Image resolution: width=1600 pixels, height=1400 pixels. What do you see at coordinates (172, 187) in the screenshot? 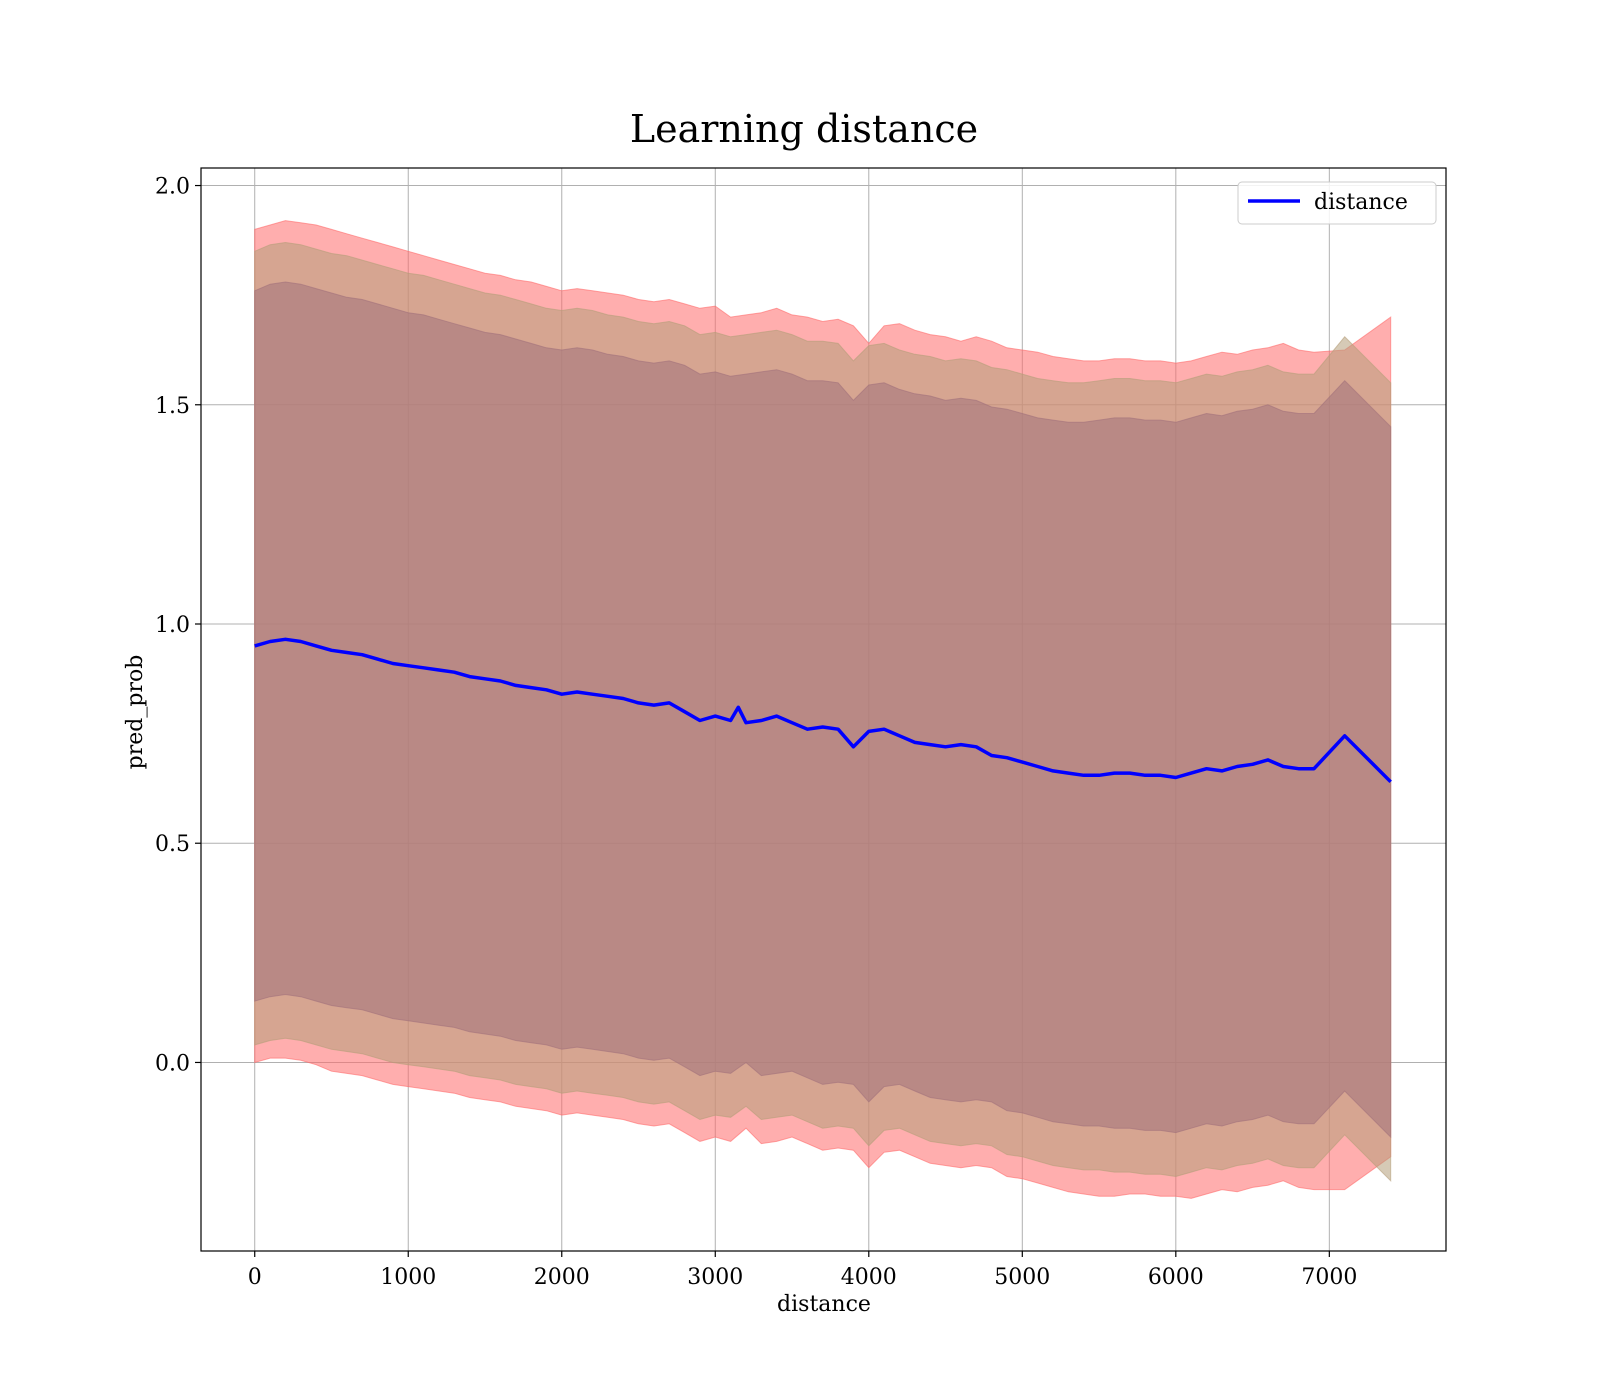
I see `y-tick-label-4: 2.0` at bounding box center [172, 187].